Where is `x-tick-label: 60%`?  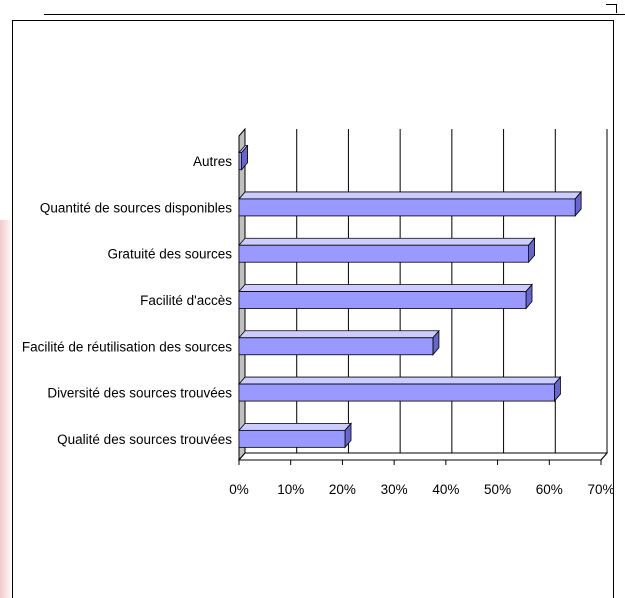
x-tick-label: 60% is located at coordinates (549, 489).